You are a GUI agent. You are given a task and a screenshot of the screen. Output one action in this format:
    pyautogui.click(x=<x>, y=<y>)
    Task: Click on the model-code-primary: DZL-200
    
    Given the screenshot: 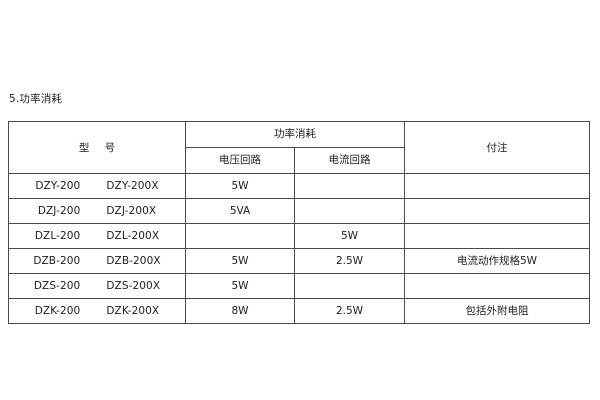 What is the action you would take?
    pyautogui.click(x=57, y=236)
    